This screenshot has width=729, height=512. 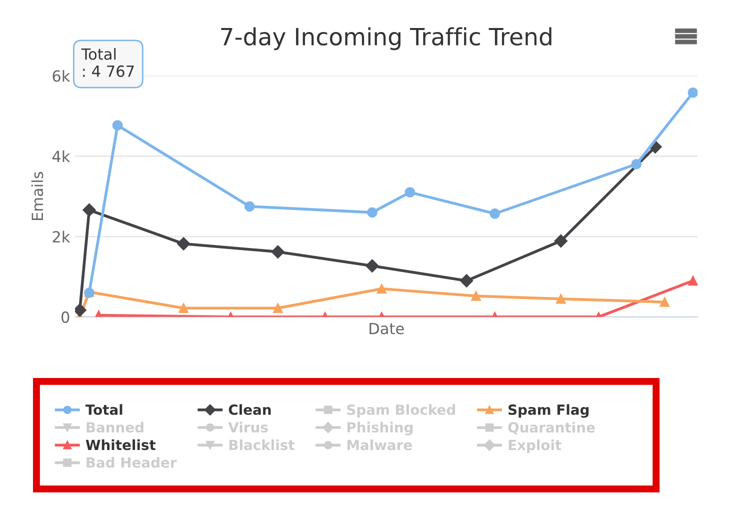 What do you see at coordinates (387, 328) in the screenshot?
I see `x-axis-title: Date` at bounding box center [387, 328].